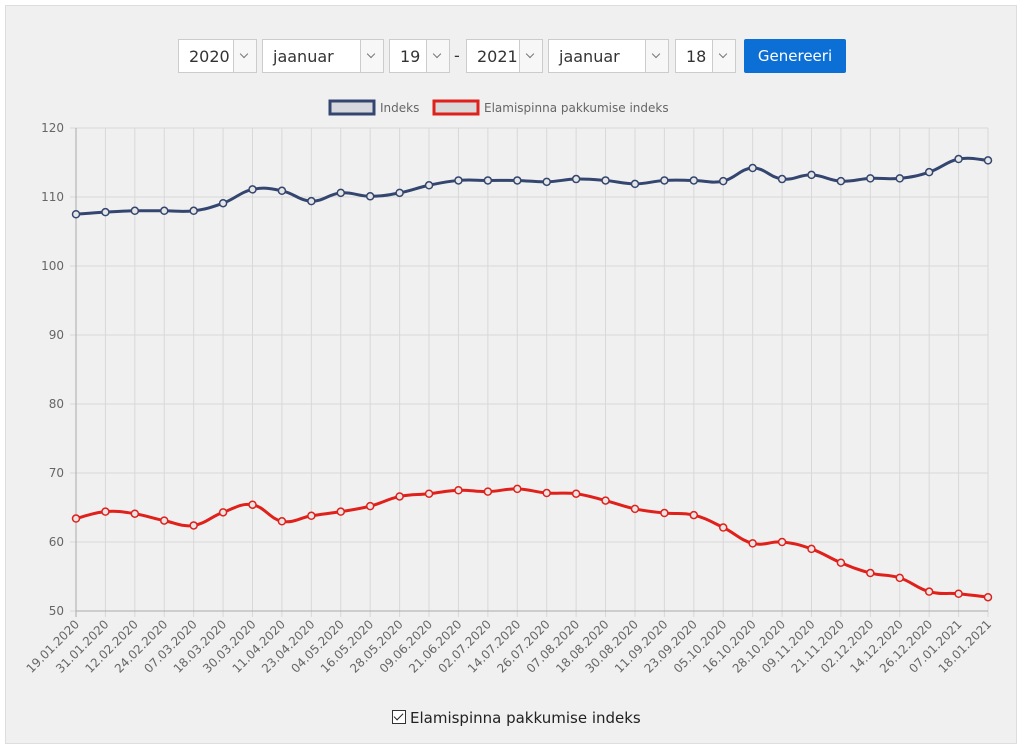 Image resolution: width=1024 pixels, height=752 pixels. I want to click on y-tick-label: 110, so click(52, 197).